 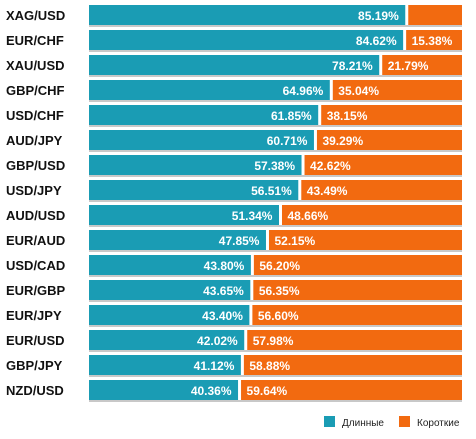 I want to click on long-value-label: 60.71%, so click(x=287, y=141).